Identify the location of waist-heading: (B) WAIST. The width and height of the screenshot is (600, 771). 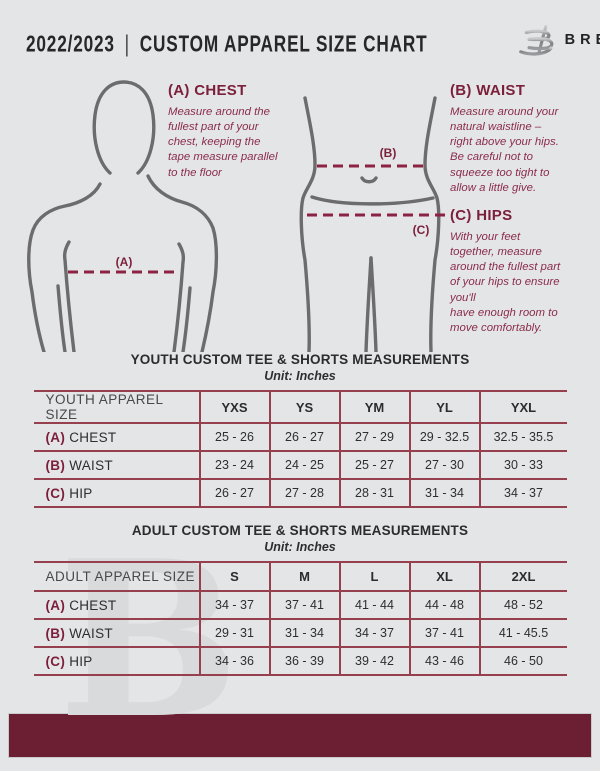
(488, 90).